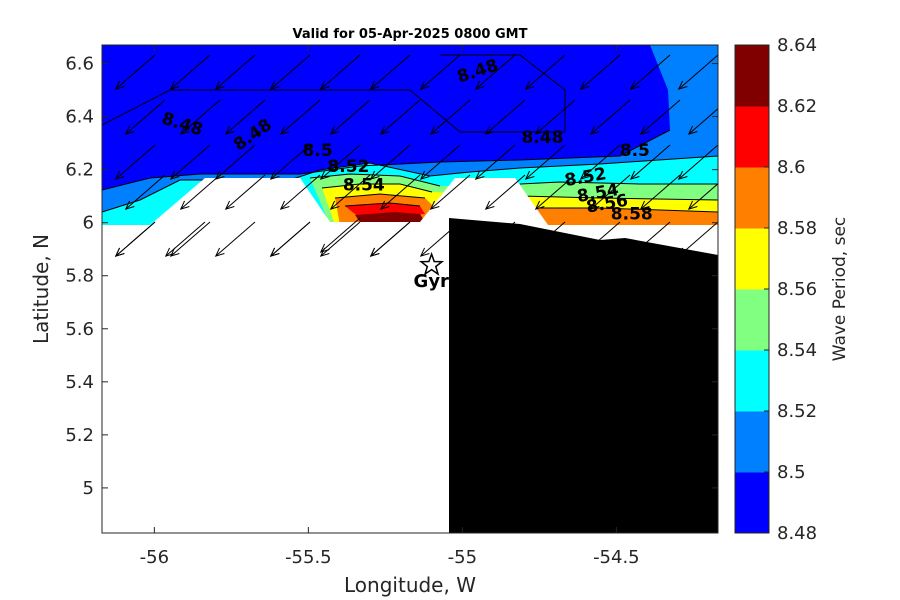  I want to click on colorbar-label: Wave Period, sec, so click(840, 289).